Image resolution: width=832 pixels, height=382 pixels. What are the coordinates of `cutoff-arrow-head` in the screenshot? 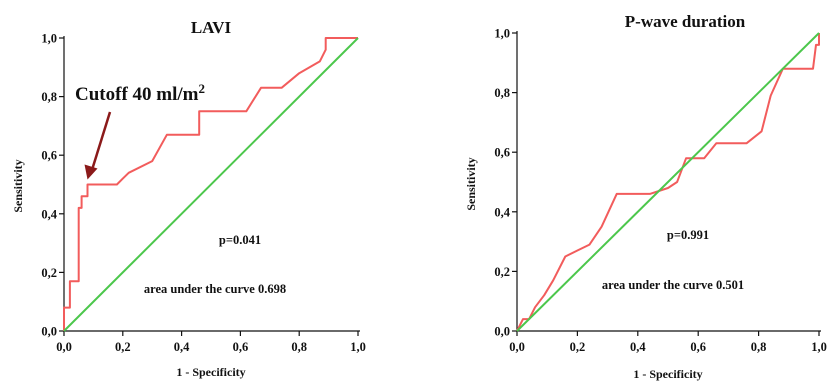 It's located at (91, 172).